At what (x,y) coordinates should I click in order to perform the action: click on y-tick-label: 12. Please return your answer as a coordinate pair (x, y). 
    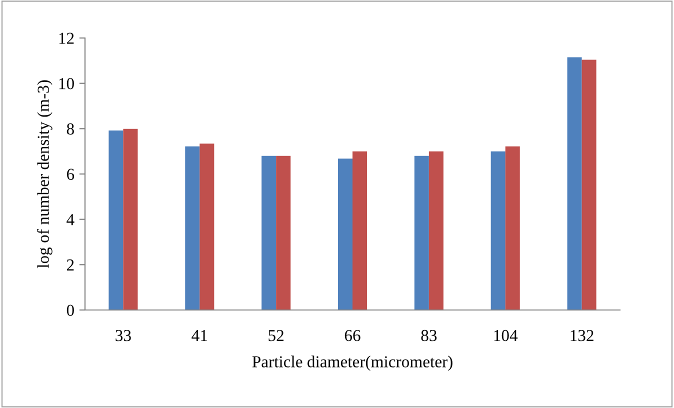
    Looking at the image, I should click on (66, 38).